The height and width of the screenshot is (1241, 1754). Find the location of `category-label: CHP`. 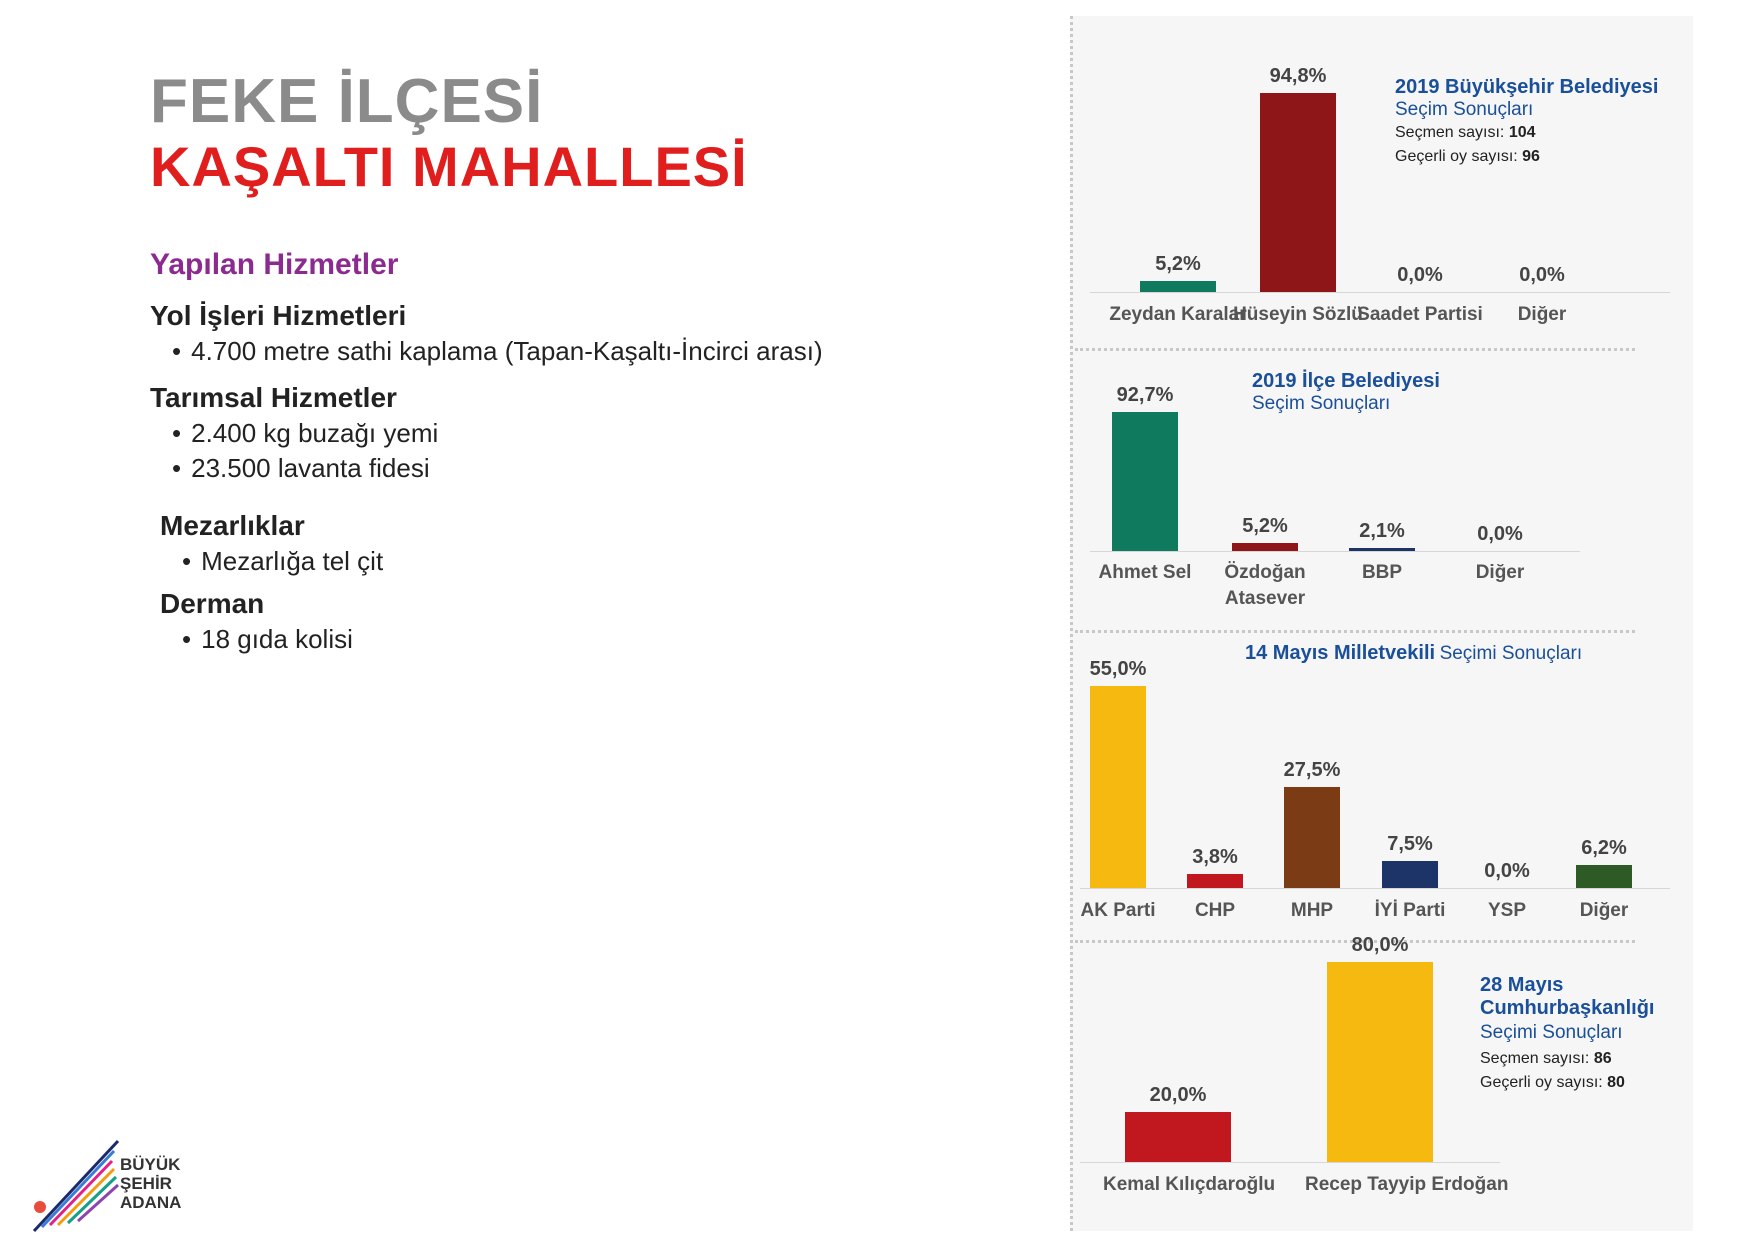

category-label: CHP is located at coordinates (1215, 910).